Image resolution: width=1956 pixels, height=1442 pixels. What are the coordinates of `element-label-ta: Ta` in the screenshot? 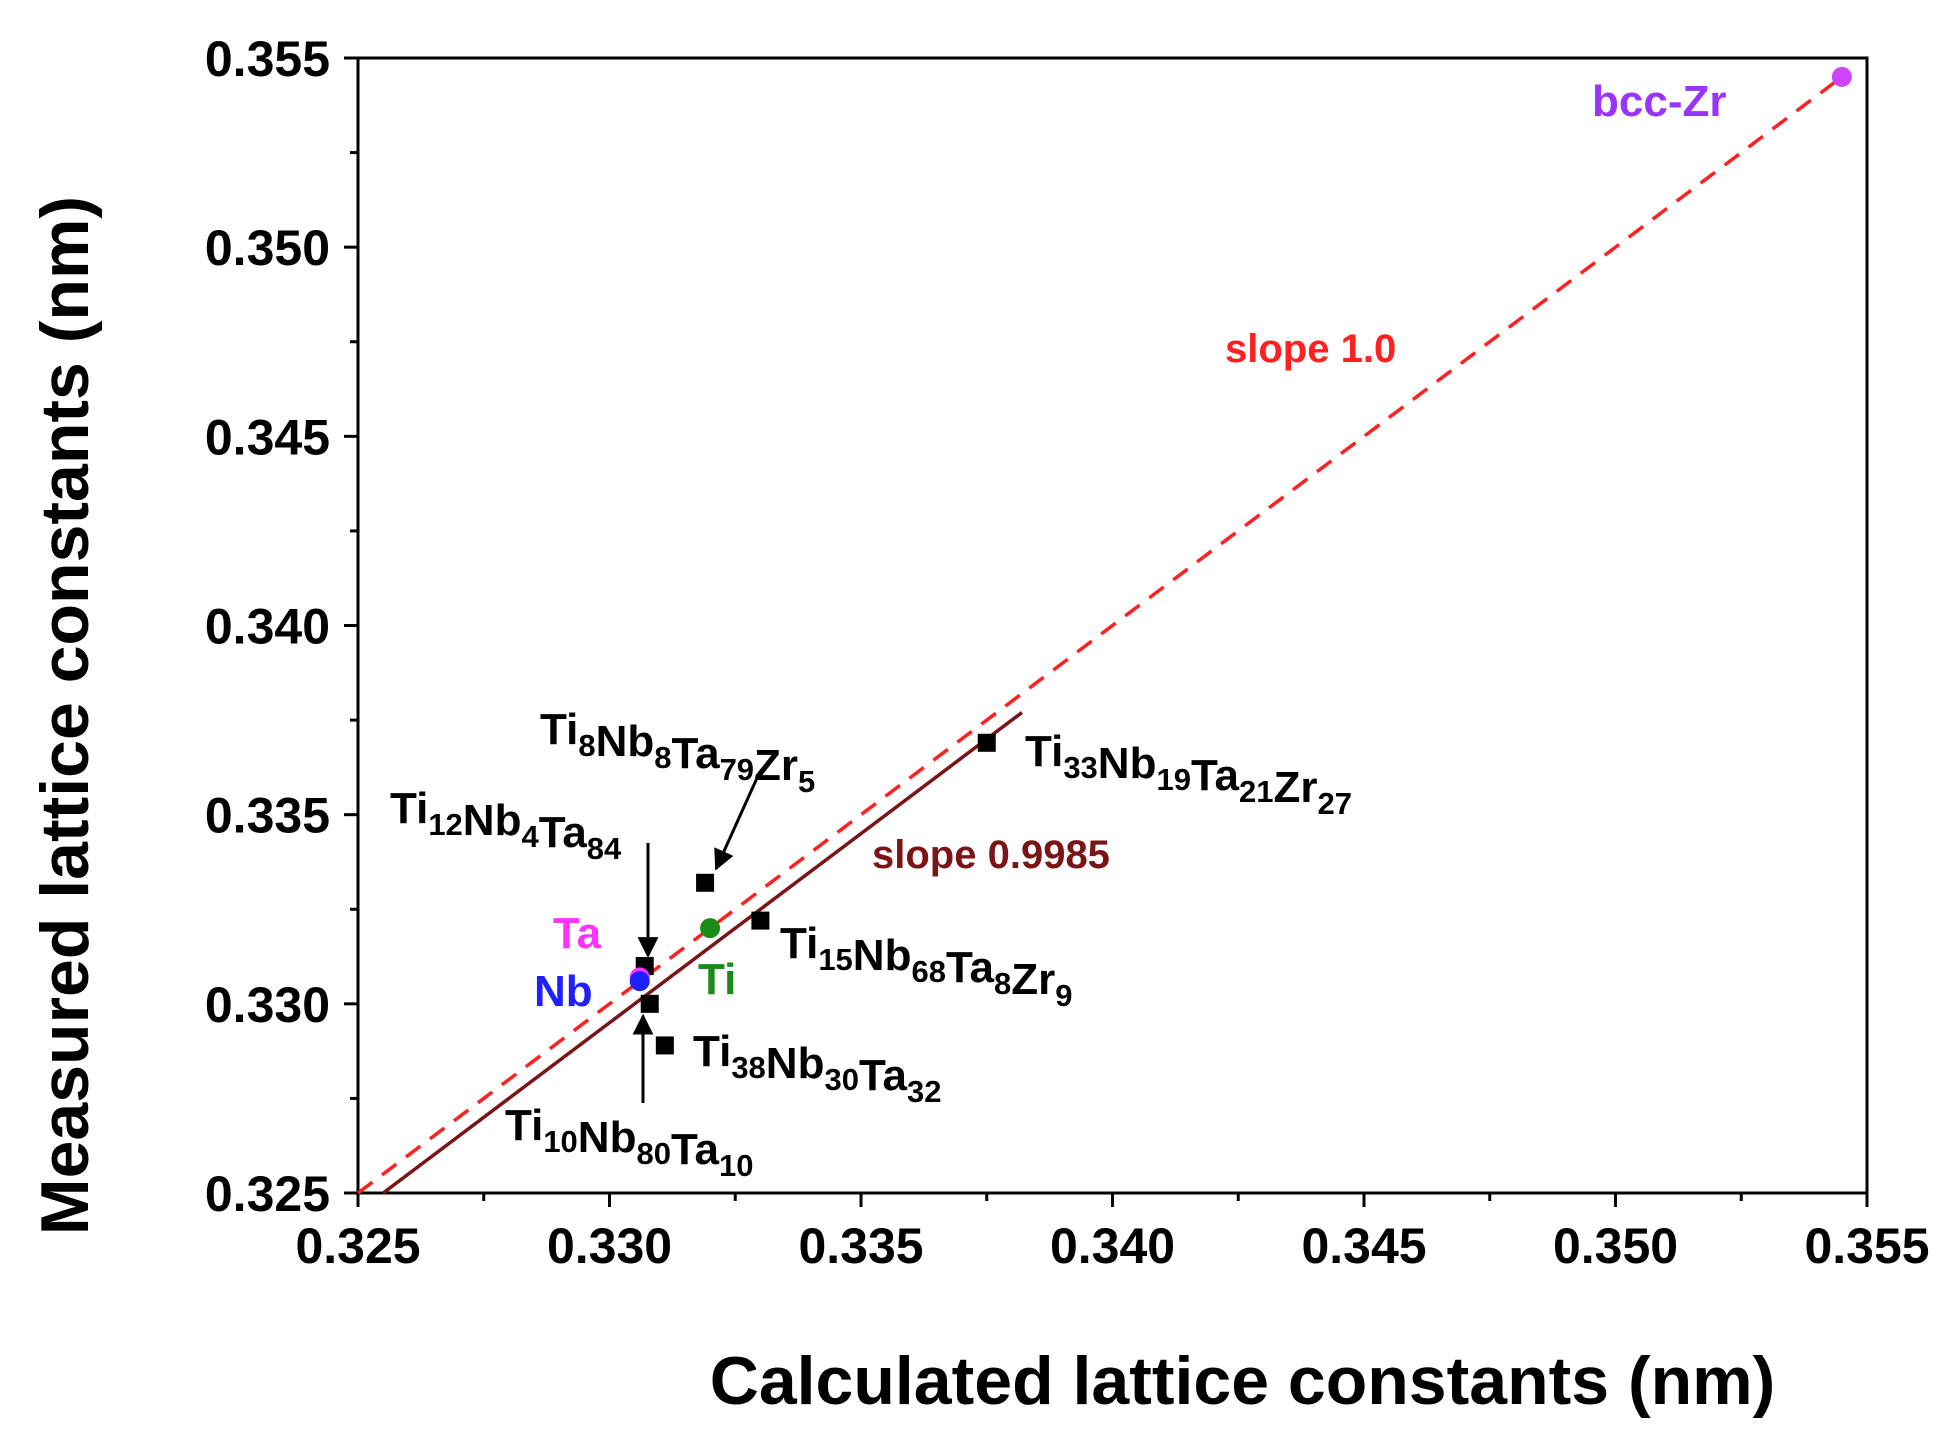 It's located at (577, 933).